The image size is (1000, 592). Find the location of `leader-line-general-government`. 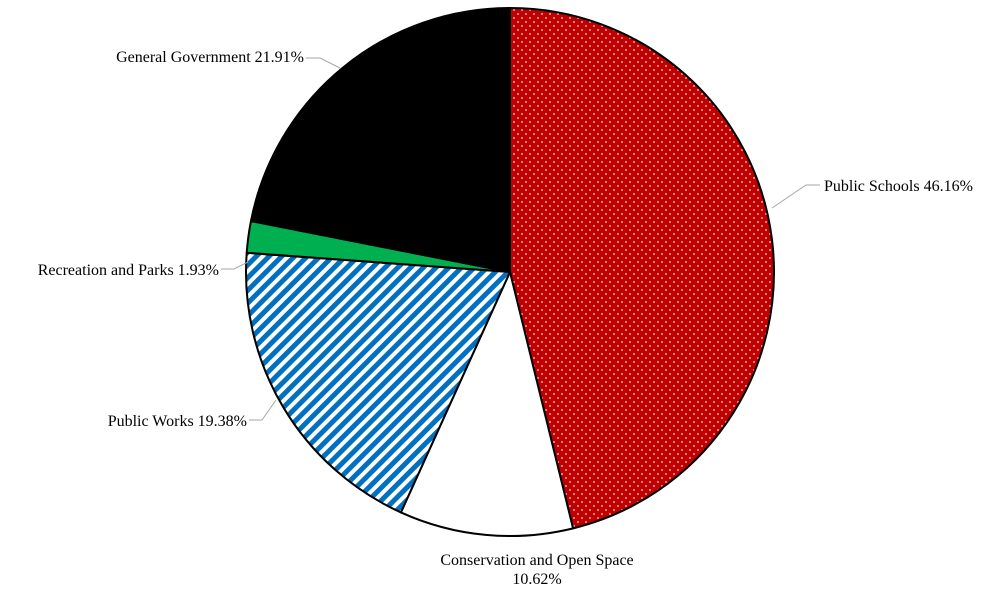

leader-line-general-government is located at coordinates (323, 63).